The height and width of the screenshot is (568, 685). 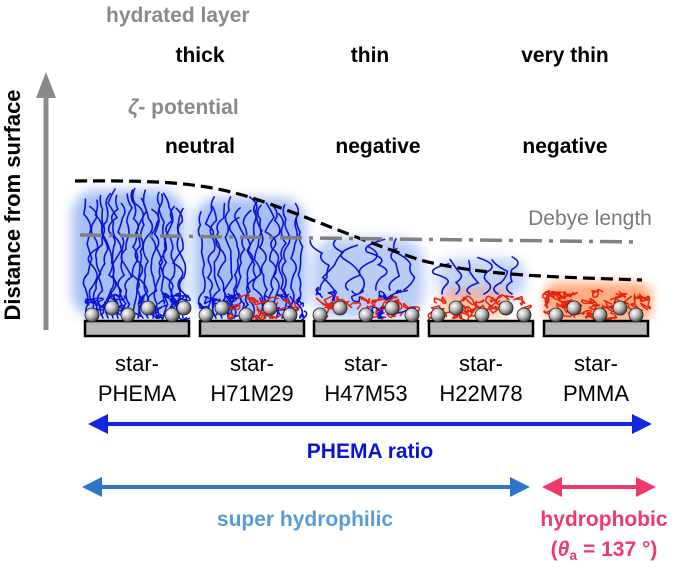 What do you see at coordinates (365, 393) in the screenshot?
I see `sample-3-line2: H47M53` at bounding box center [365, 393].